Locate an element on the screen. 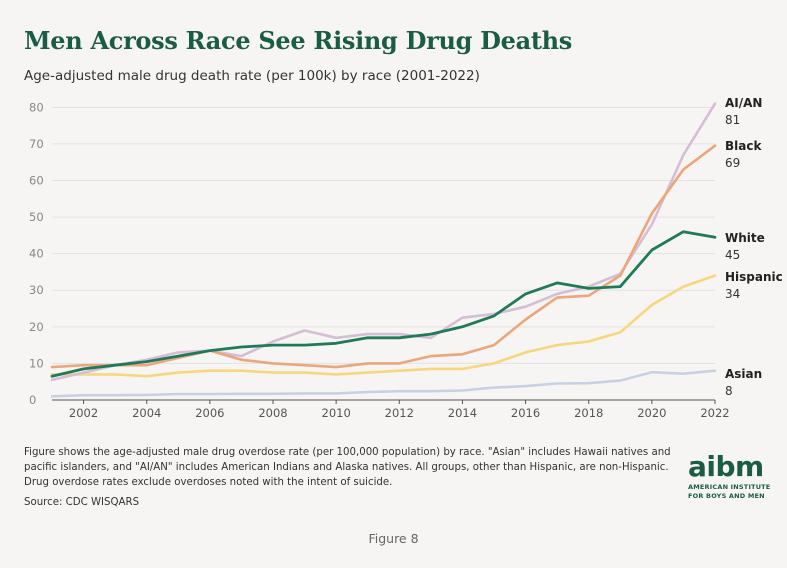  series-value-black: 69 is located at coordinates (732, 163).